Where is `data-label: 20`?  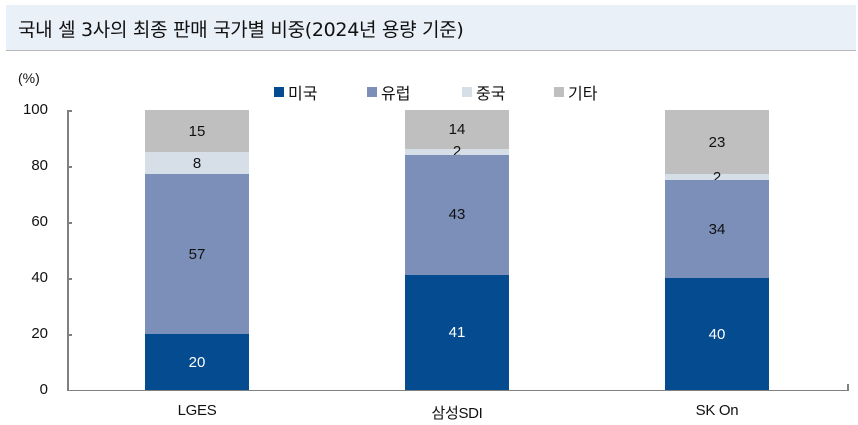 data-label: 20 is located at coordinates (197, 362).